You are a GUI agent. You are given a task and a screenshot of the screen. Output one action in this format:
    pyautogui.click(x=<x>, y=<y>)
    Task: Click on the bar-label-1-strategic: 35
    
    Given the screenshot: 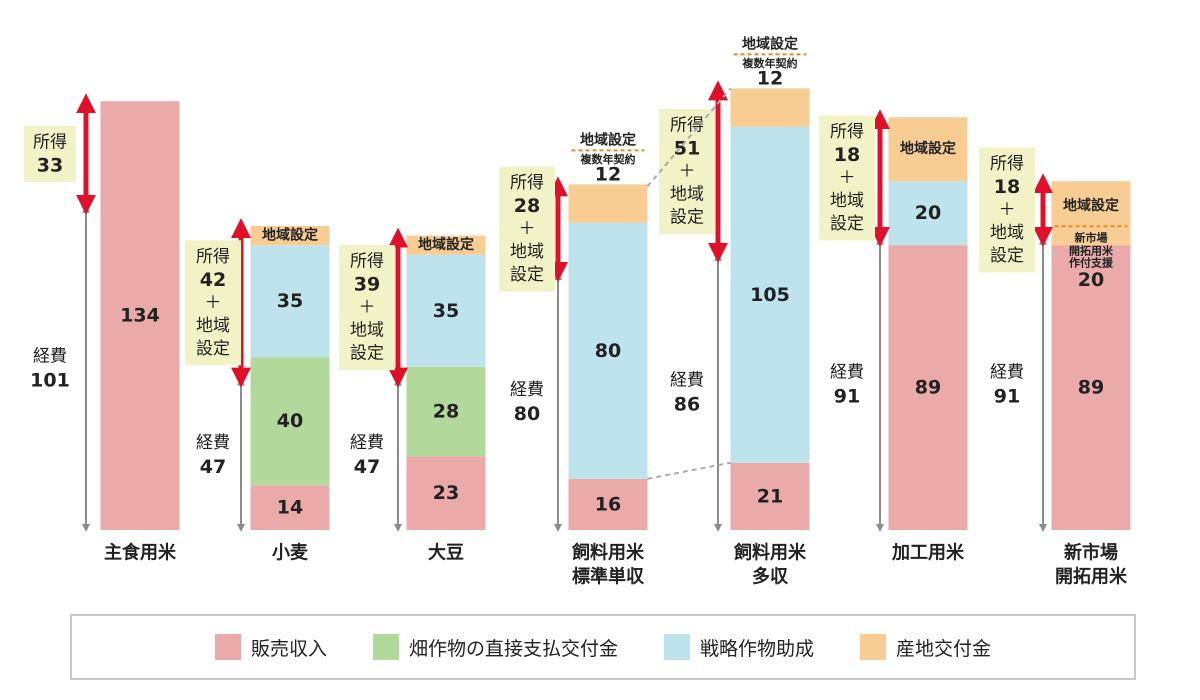 What is the action you would take?
    pyautogui.click(x=290, y=301)
    